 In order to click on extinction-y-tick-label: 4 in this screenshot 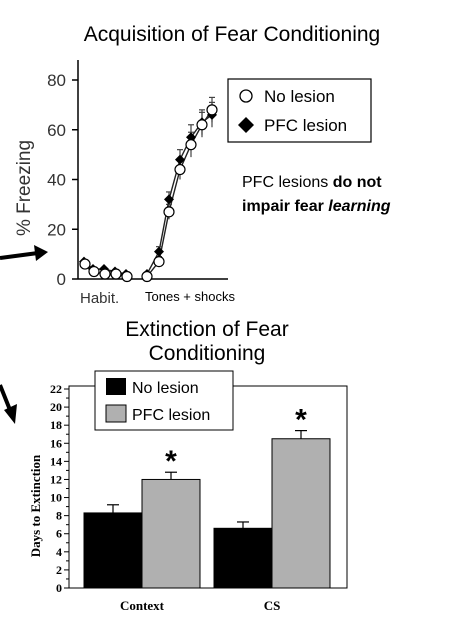, I will do `click(59, 552)`.